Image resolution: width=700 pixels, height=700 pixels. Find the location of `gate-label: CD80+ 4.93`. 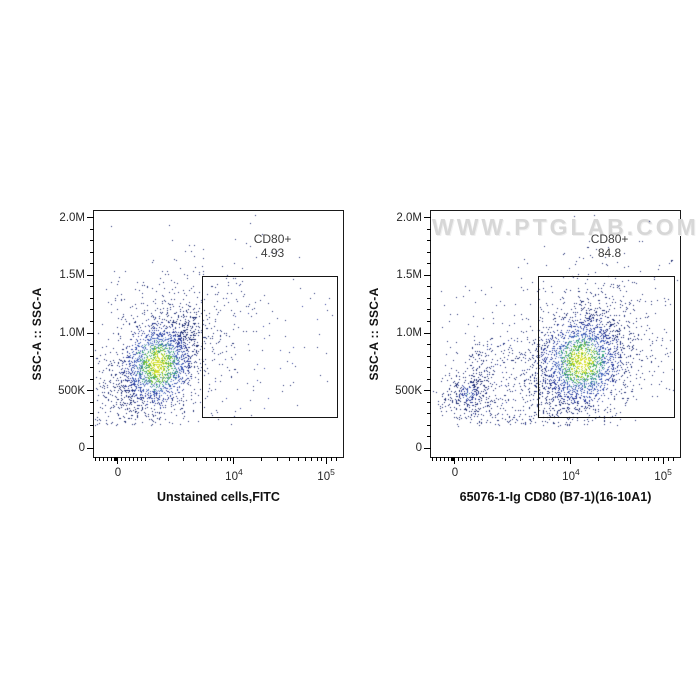

gate-label: CD80+ 4.93 is located at coordinates (273, 246).